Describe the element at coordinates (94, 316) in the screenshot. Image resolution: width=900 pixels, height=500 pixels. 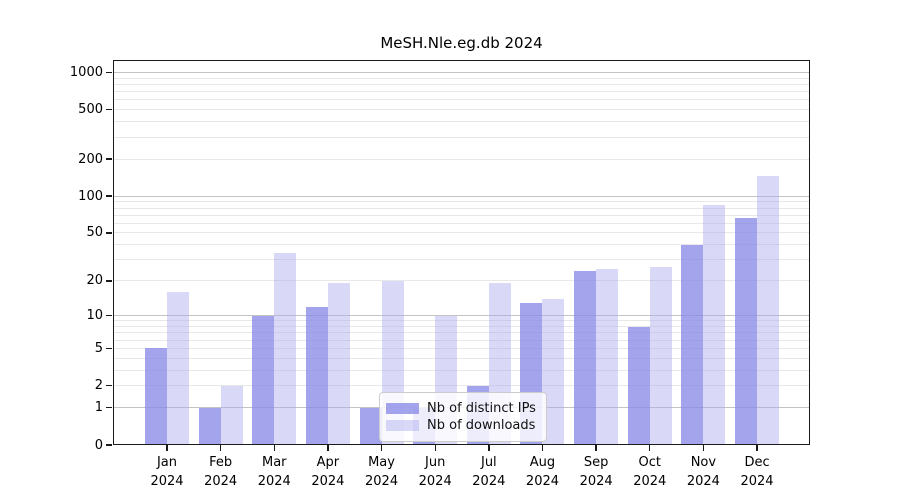
I see `y-tick-label: 10` at that location.